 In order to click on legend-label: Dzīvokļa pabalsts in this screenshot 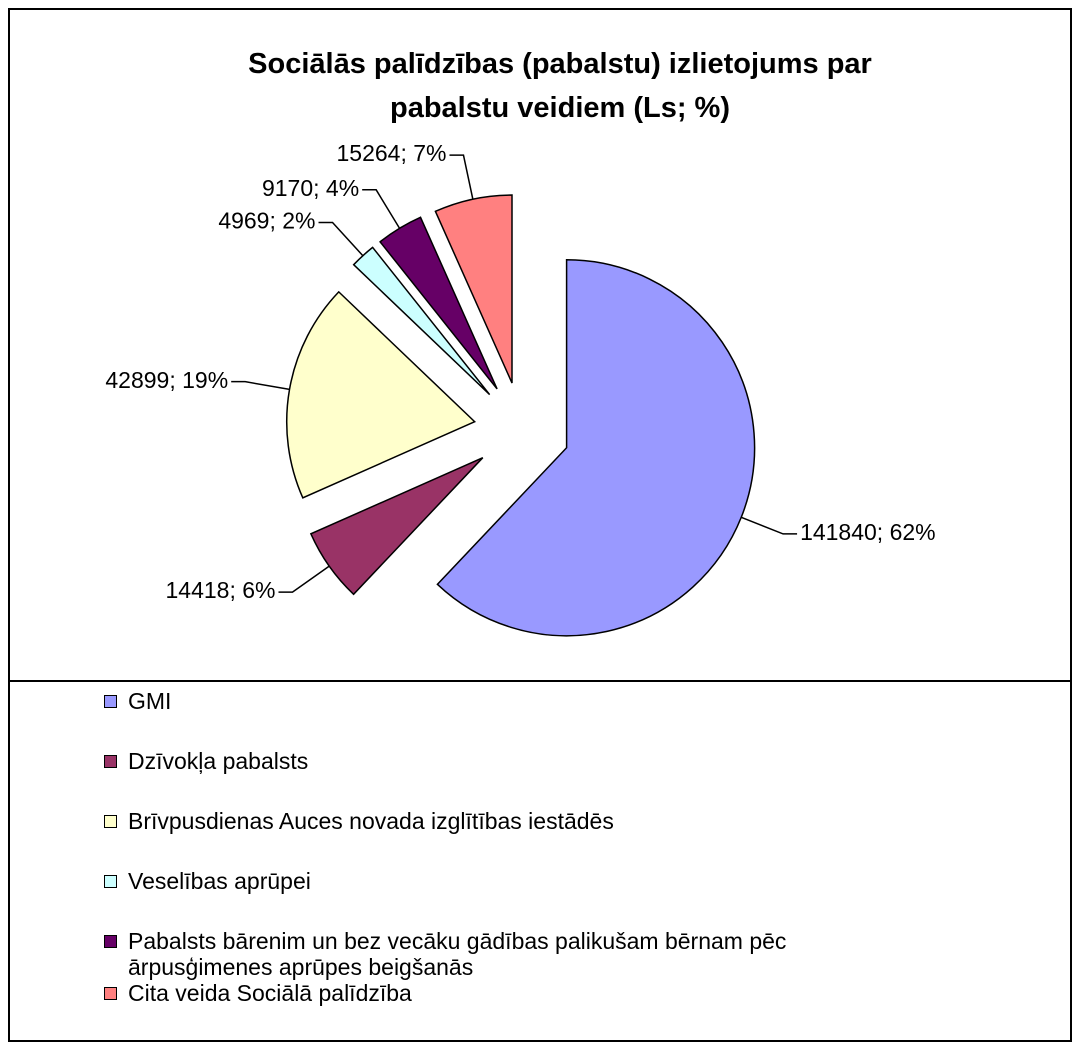, I will do `click(218, 761)`.